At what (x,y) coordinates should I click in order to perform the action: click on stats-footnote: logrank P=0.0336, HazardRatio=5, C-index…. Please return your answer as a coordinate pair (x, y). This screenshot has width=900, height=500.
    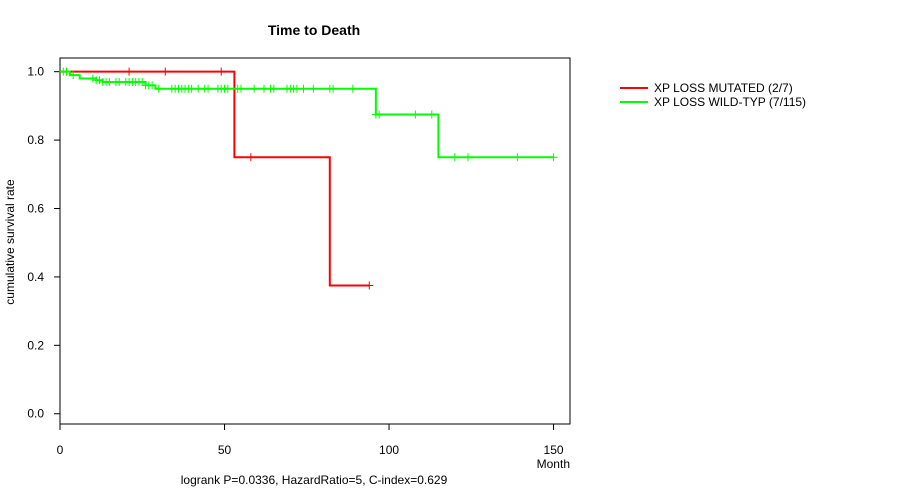
    Looking at the image, I should click on (314, 480).